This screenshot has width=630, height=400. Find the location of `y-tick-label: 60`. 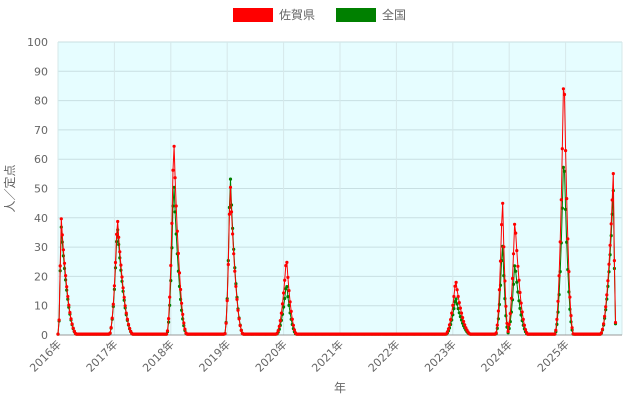

y-tick-label: 60 is located at coordinates (41, 159).